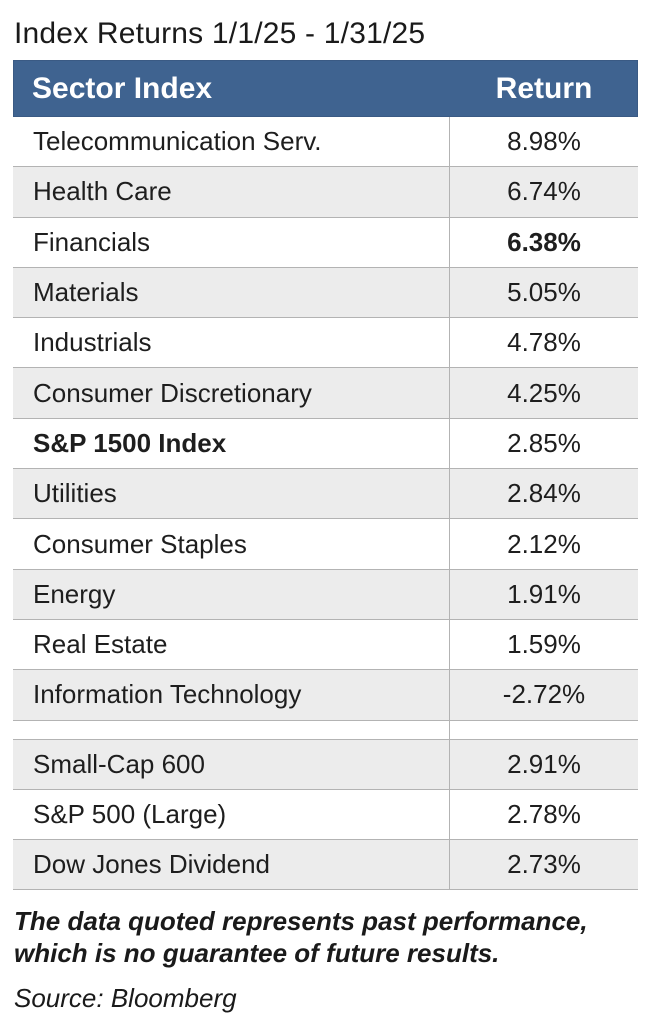 This screenshot has width=652, height=1027. I want to click on table-row: S&P 1500 Index 2.85%, so click(325, 444).